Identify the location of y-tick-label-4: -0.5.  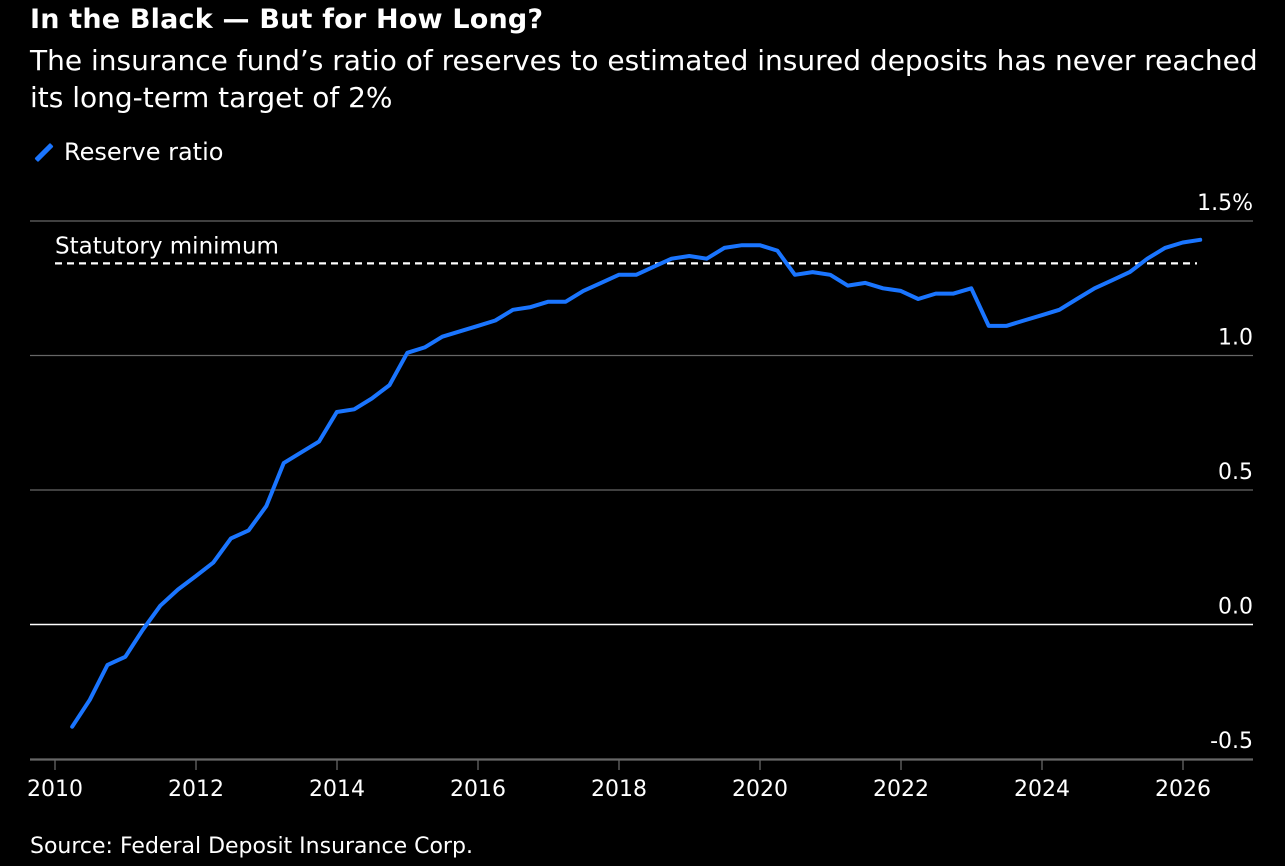
(1231, 741).